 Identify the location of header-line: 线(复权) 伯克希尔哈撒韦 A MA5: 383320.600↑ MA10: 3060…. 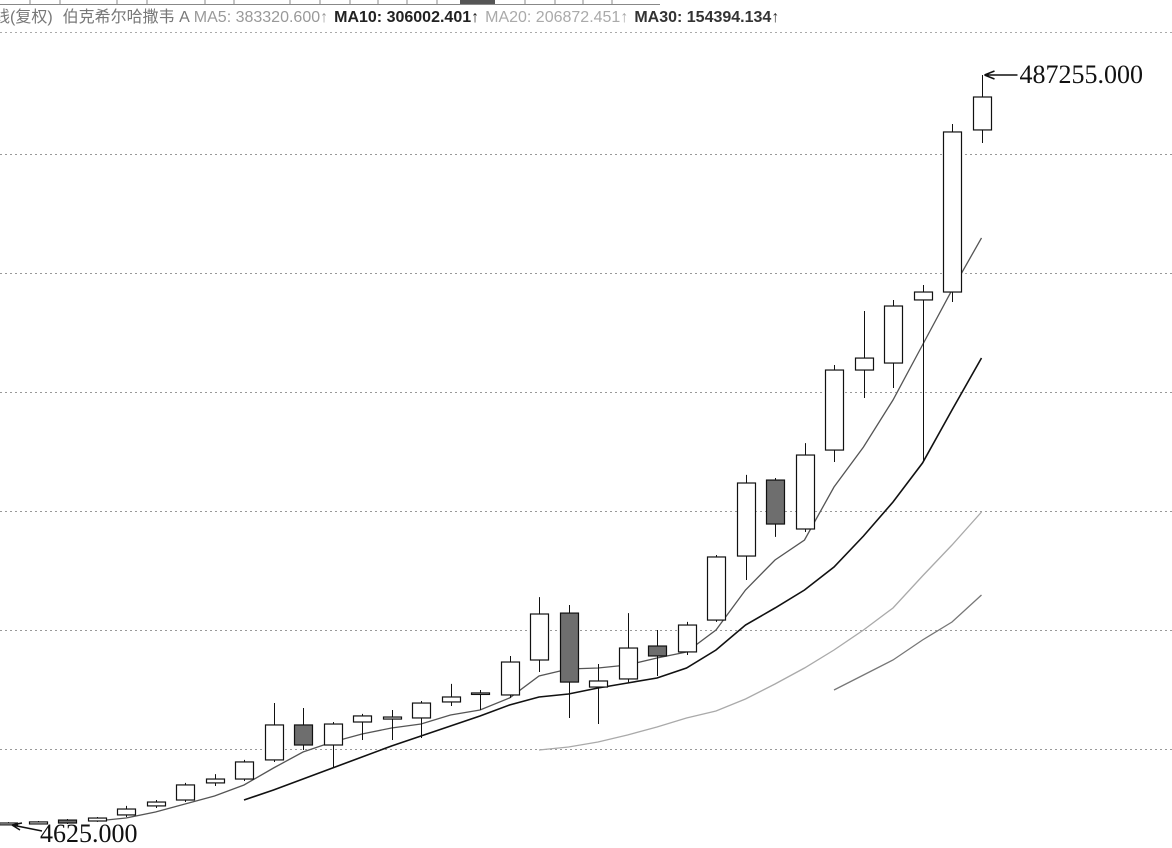
(389, 17).